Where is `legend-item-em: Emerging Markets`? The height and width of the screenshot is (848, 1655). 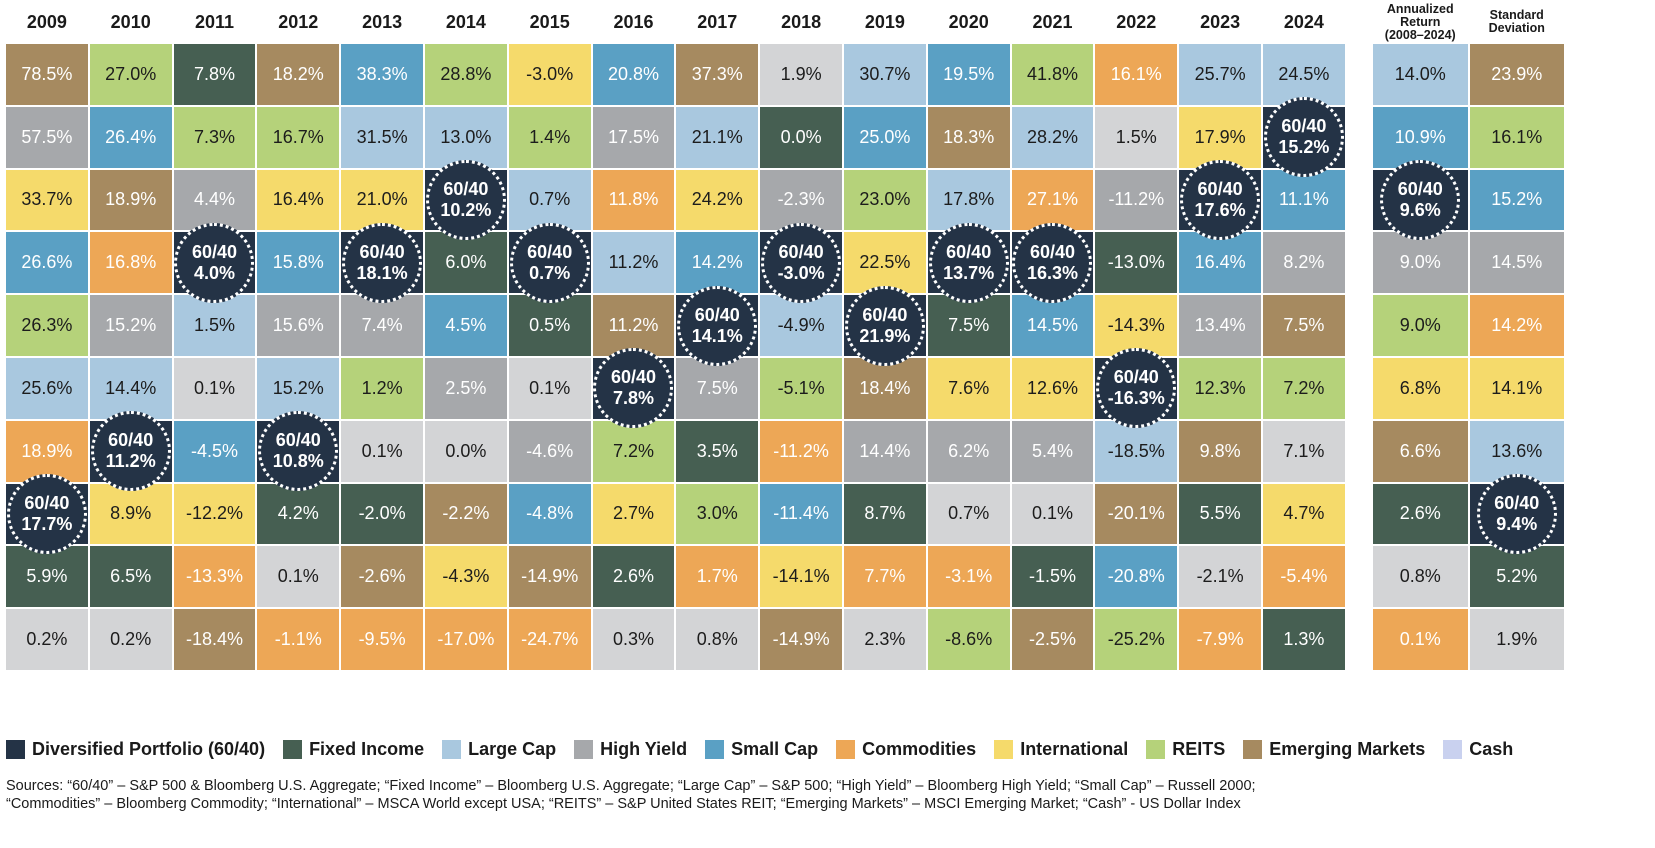 legend-item-em: Emerging Markets is located at coordinates (1334, 749).